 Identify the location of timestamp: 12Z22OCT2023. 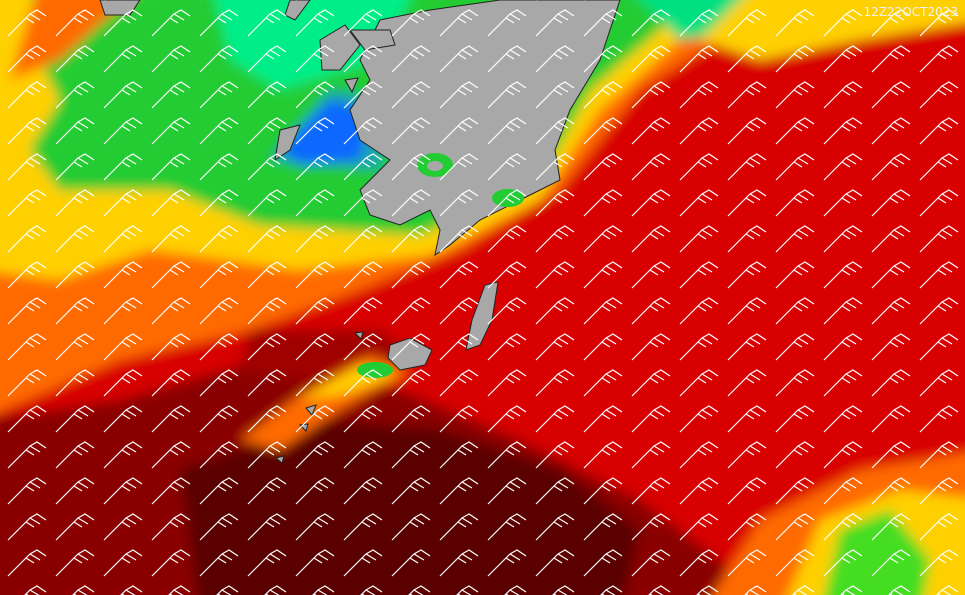
(911, 12).